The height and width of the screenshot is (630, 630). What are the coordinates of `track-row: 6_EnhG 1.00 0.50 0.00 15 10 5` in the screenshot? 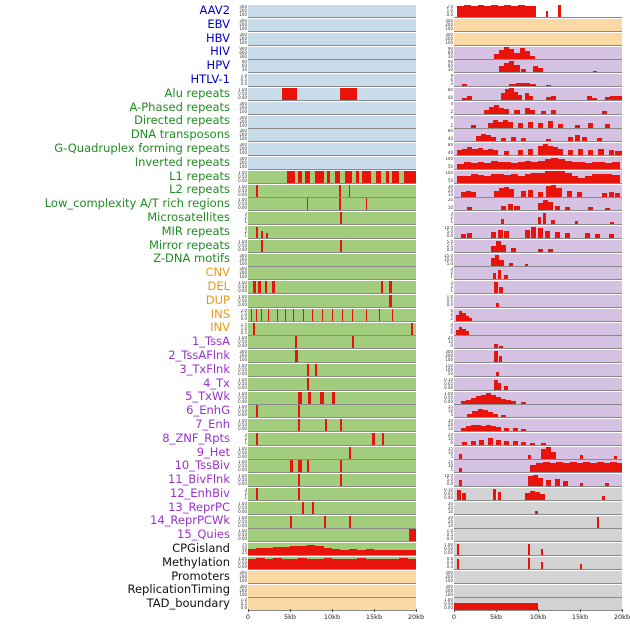 It's located at (315, 411).